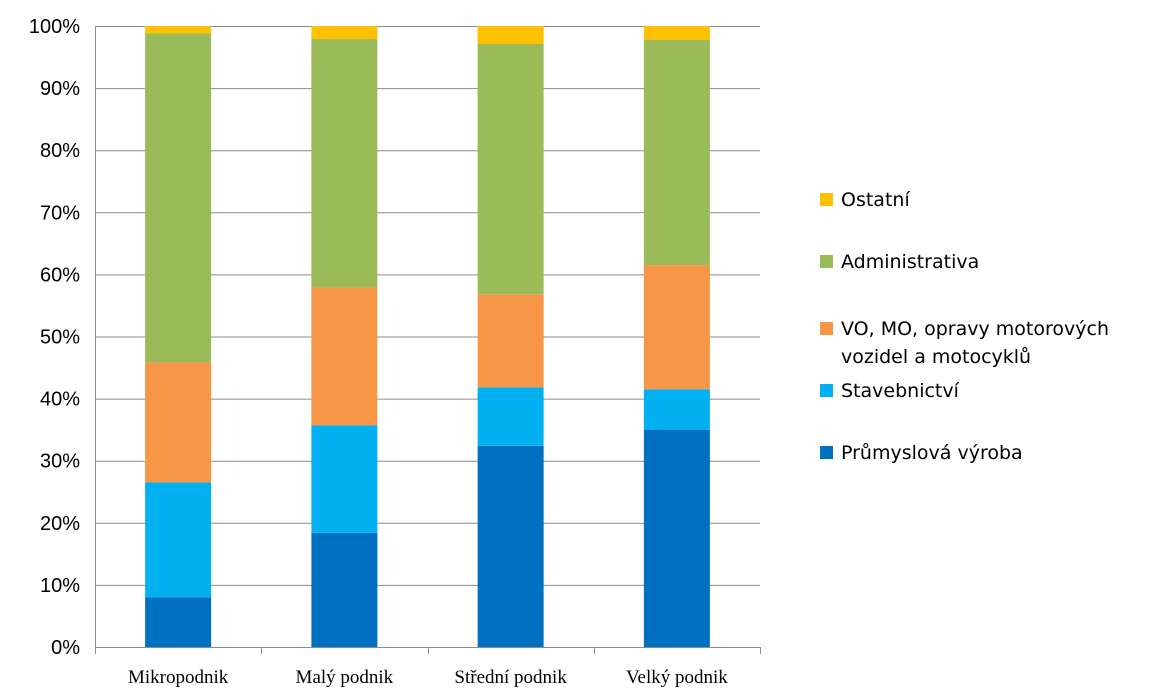 This screenshot has height=689, width=1154. I want to click on y-tick-label: 30%, so click(60, 462).